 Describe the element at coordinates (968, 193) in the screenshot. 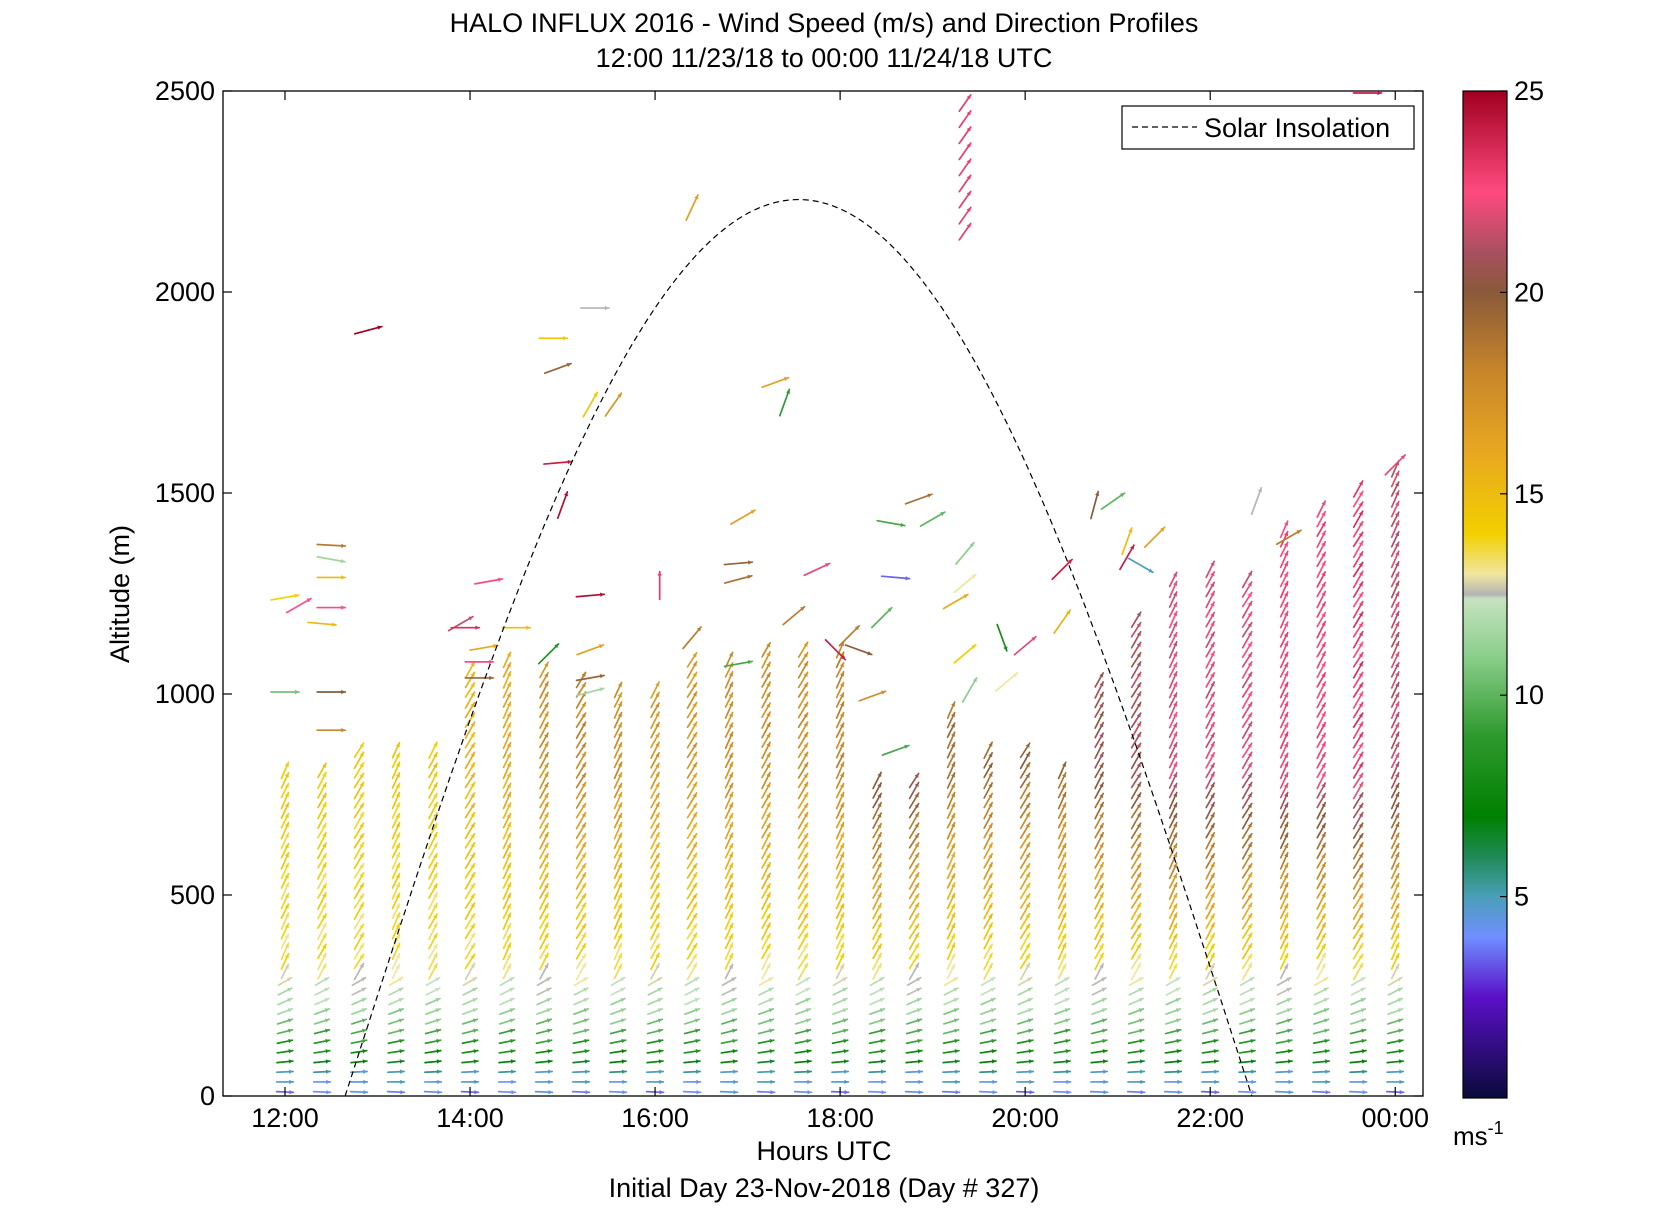

I see `wind-vector-high-head` at that location.